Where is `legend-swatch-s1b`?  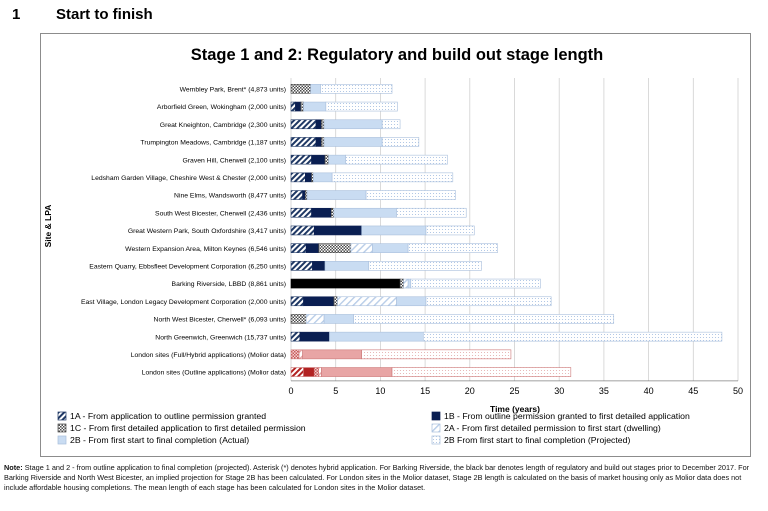
legend-swatch-s1b is located at coordinates (436, 416).